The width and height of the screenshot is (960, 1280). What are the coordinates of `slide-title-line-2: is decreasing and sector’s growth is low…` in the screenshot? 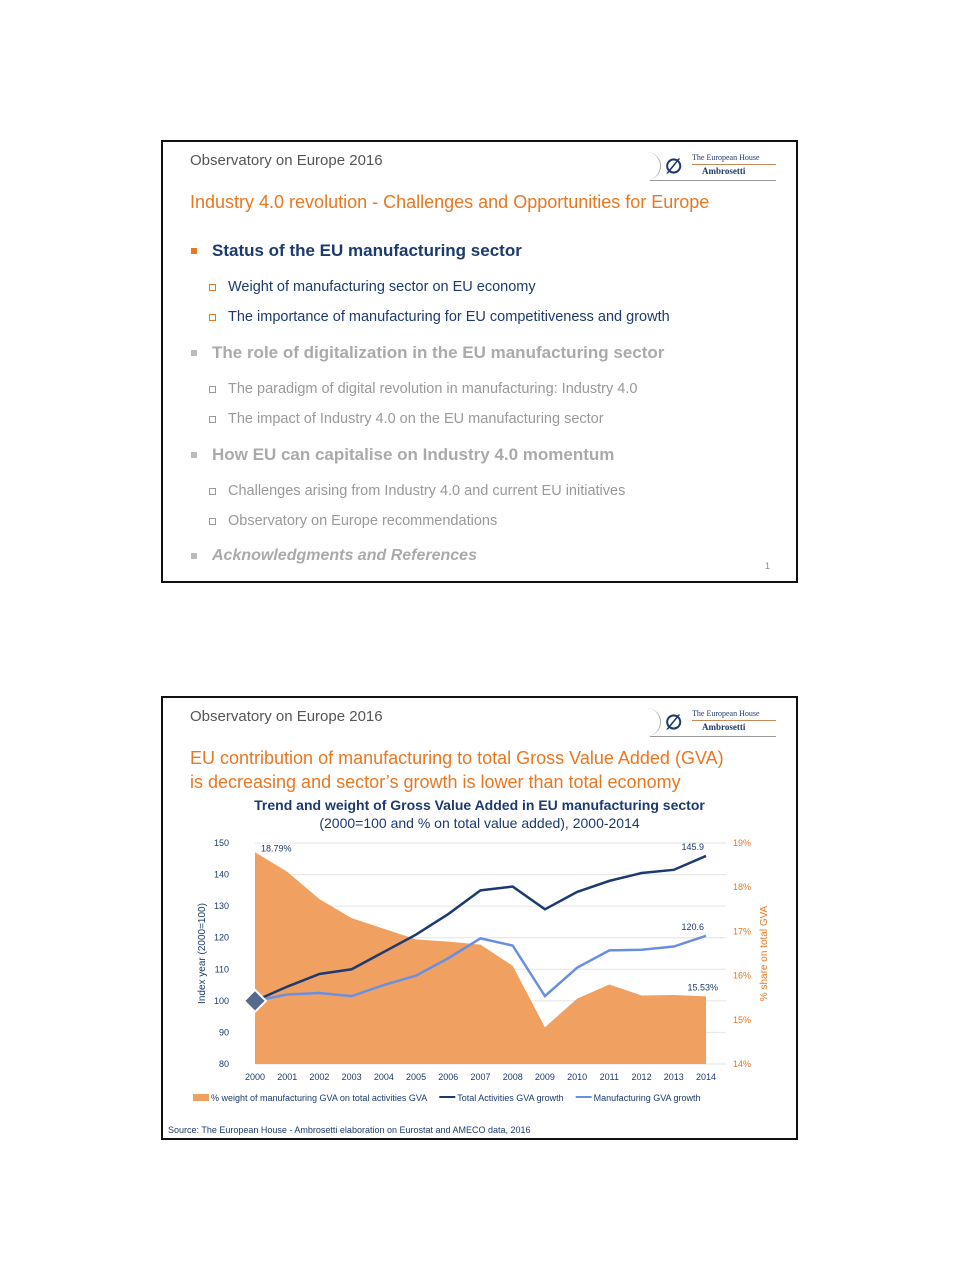 It's located at (435, 782).